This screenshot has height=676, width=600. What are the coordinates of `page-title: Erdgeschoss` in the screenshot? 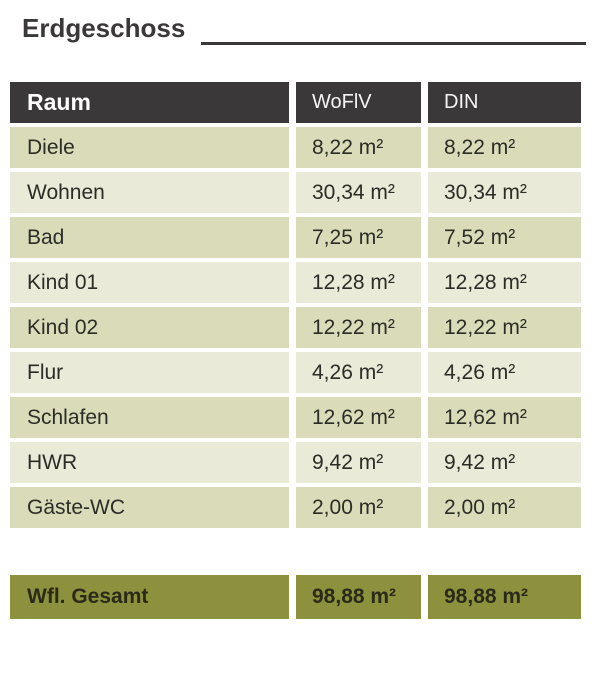 It's located at (104, 28).